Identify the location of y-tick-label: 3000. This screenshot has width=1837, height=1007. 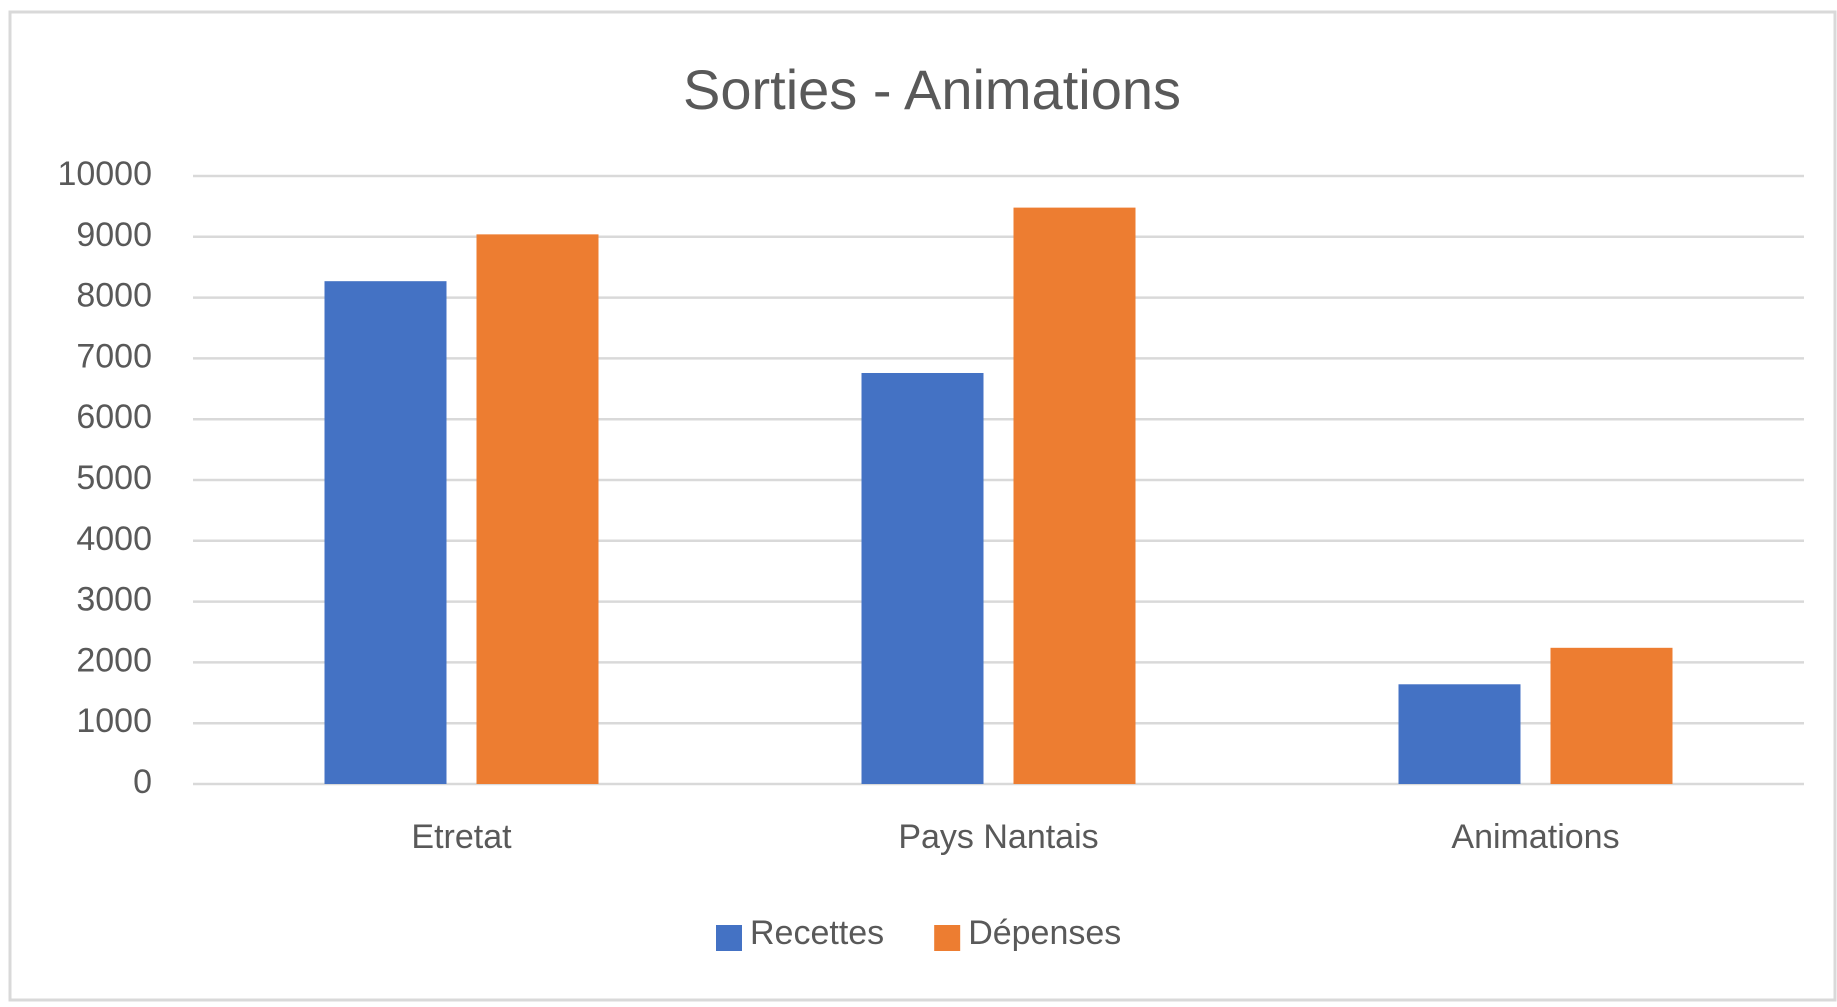
(114, 600).